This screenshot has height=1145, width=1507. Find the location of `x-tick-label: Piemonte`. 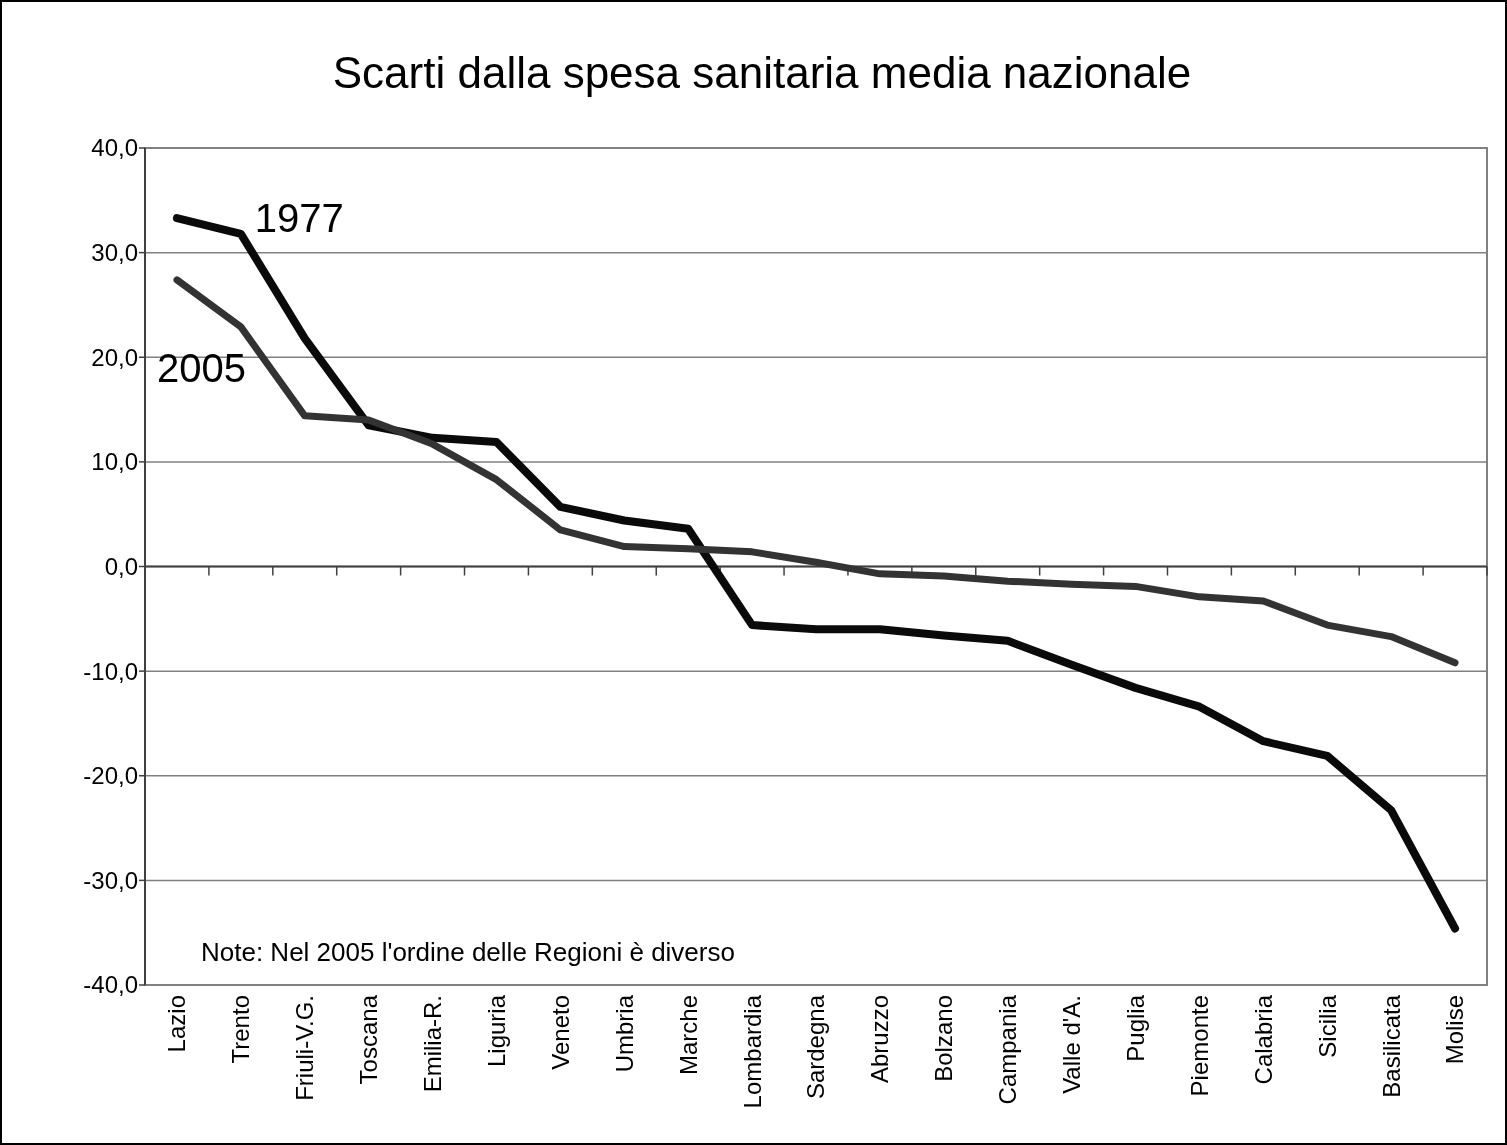

x-tick-label: Piemonte is located at coordinates (1199, 1046).